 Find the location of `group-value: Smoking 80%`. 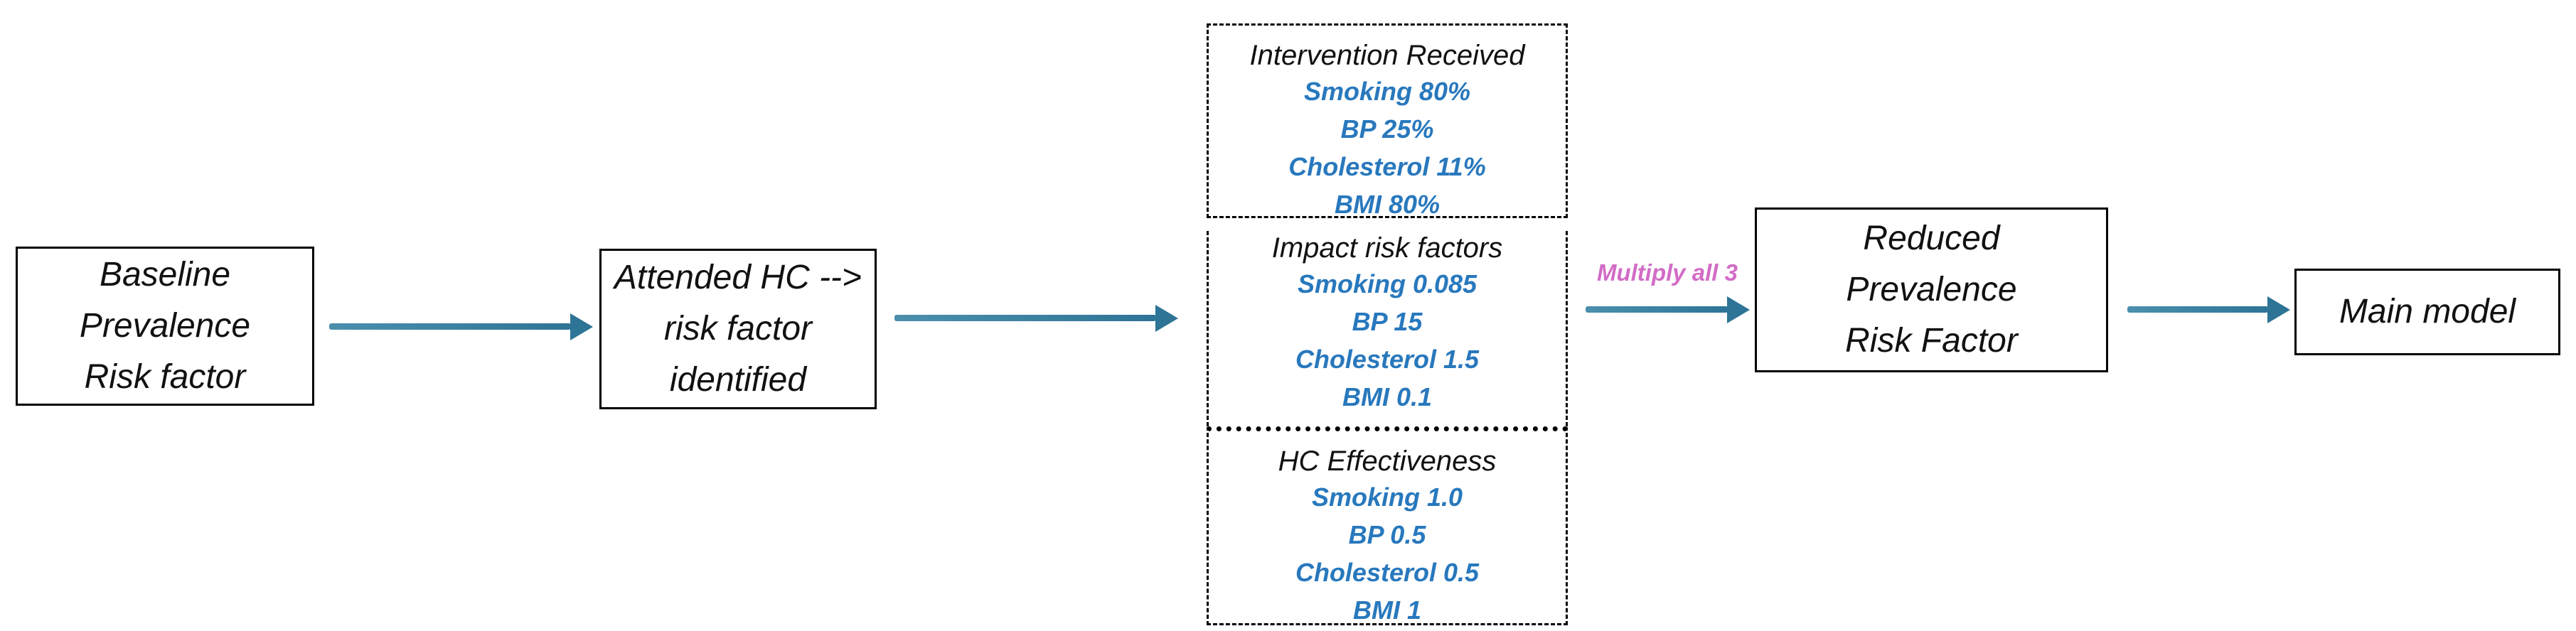

group-value: Smoking 80% is located at coordinates (1387, 91).